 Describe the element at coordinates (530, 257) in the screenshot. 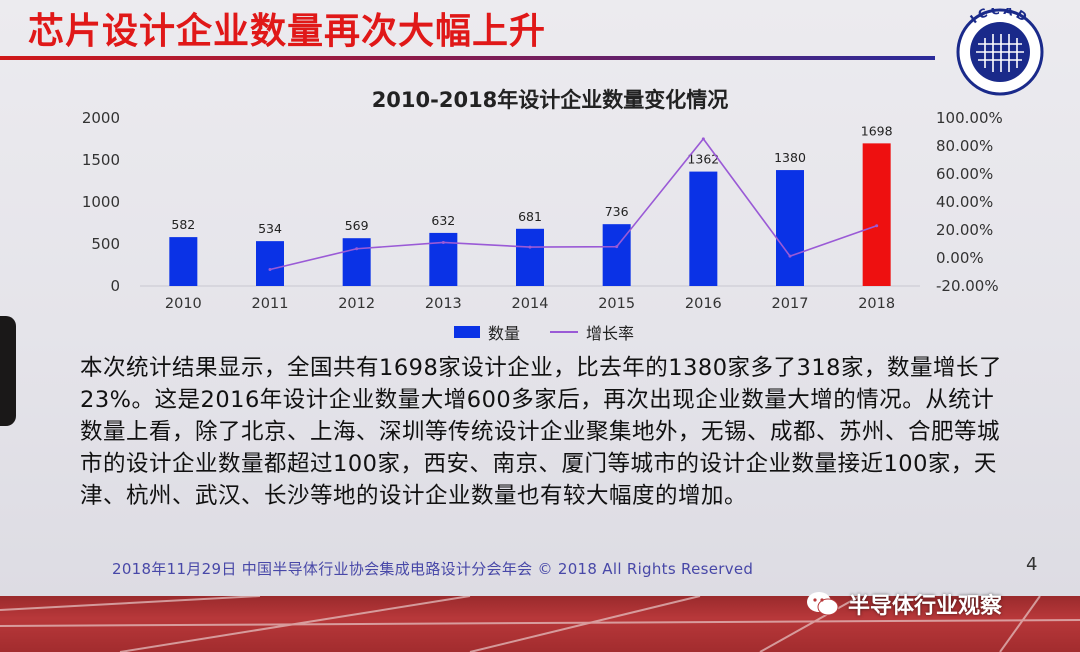

I see `bar-2014` at that location.